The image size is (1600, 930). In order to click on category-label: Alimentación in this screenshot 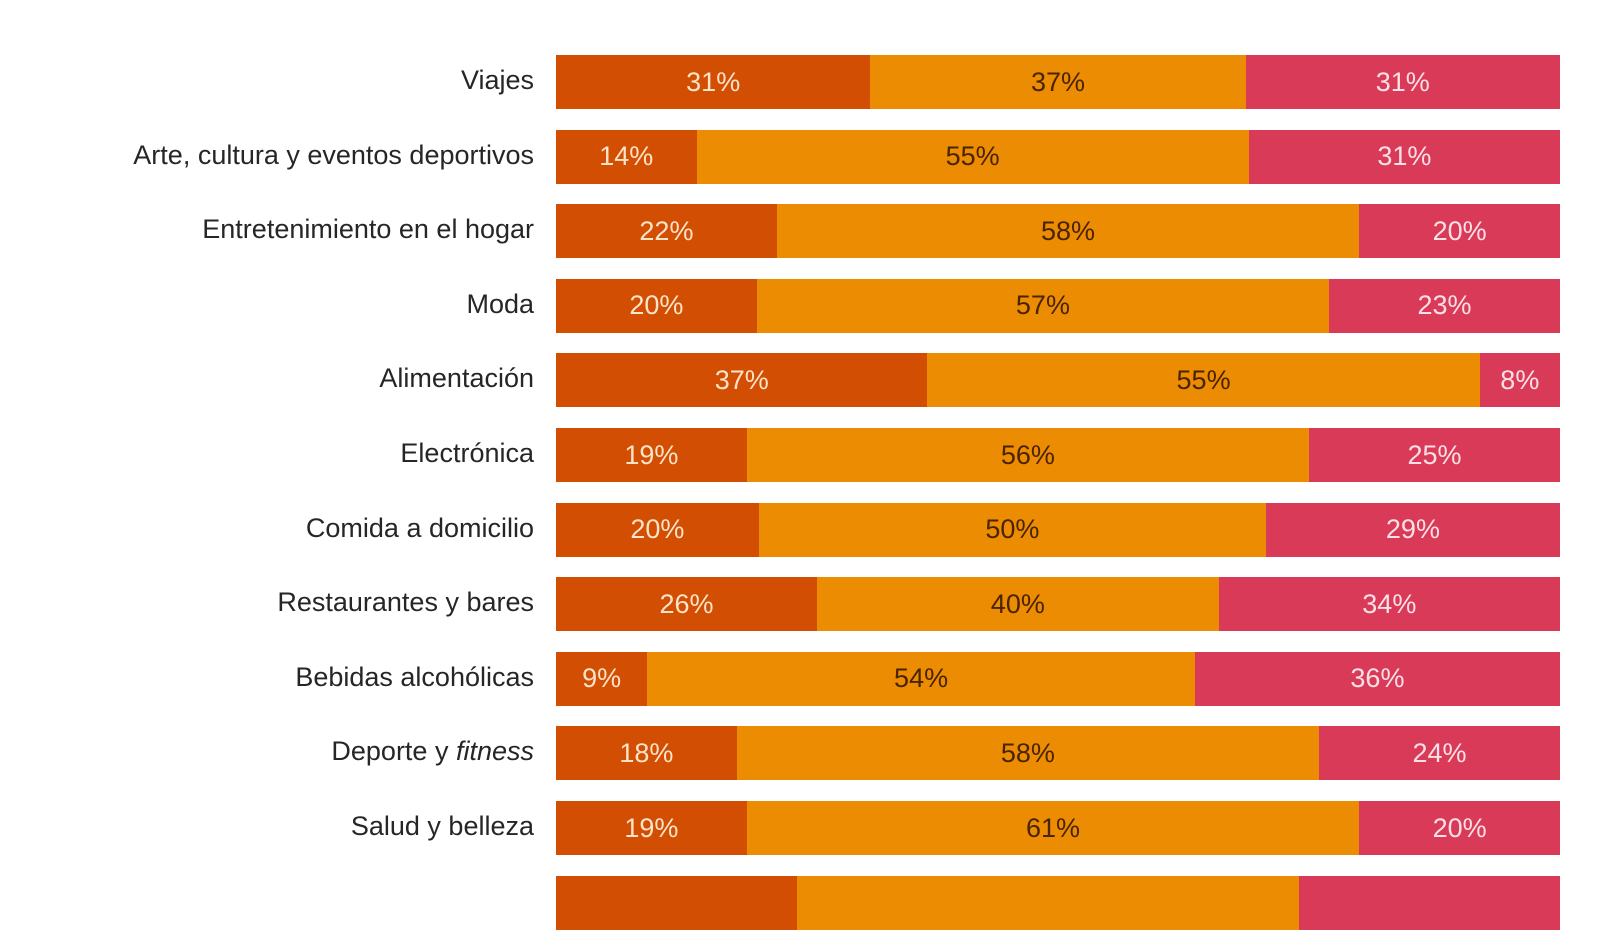, I will do `click(456, 378)`.